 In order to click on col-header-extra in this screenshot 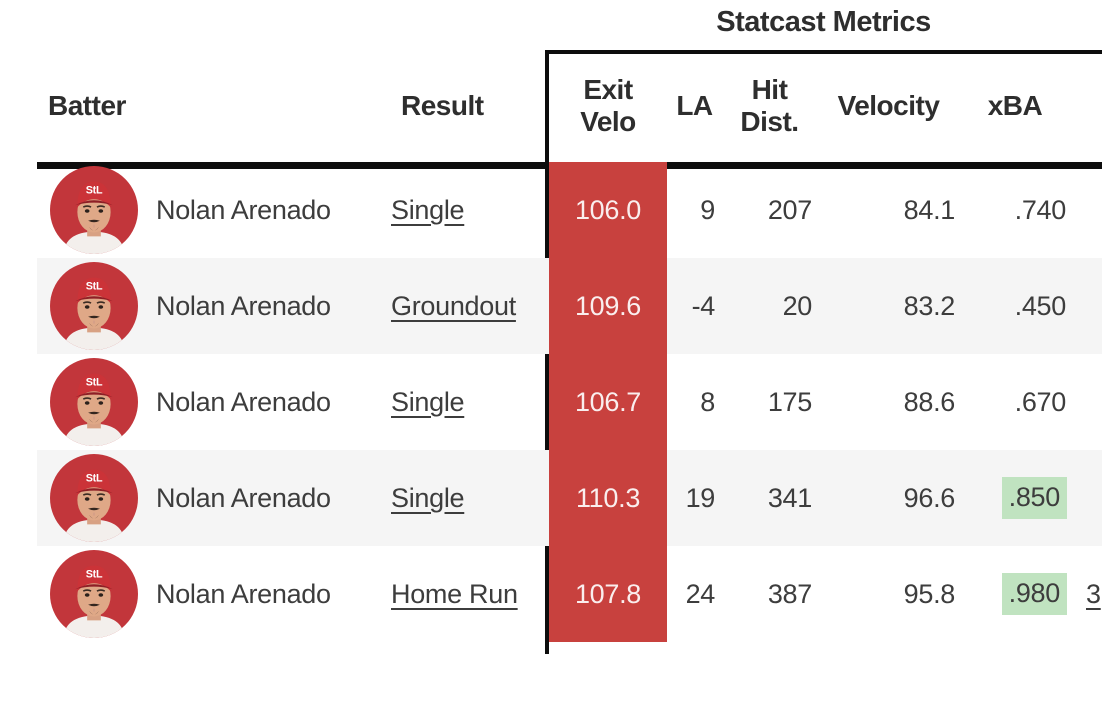, I will do `click(1086, 106)`.